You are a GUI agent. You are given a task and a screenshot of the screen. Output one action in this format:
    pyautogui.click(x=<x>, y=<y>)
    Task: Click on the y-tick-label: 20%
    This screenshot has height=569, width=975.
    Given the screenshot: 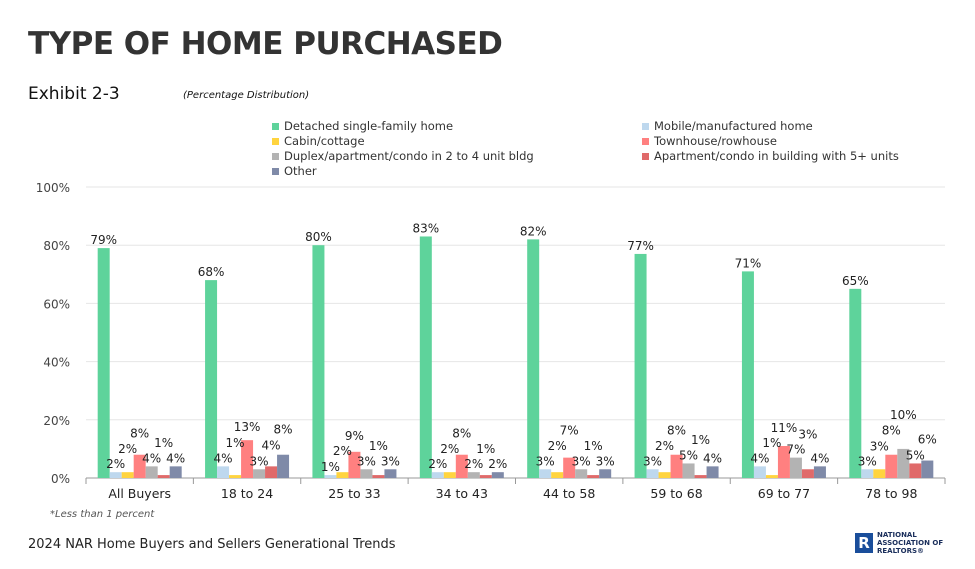 What is the action you would take?
    pyautogui.click(x=56, y=421)
    